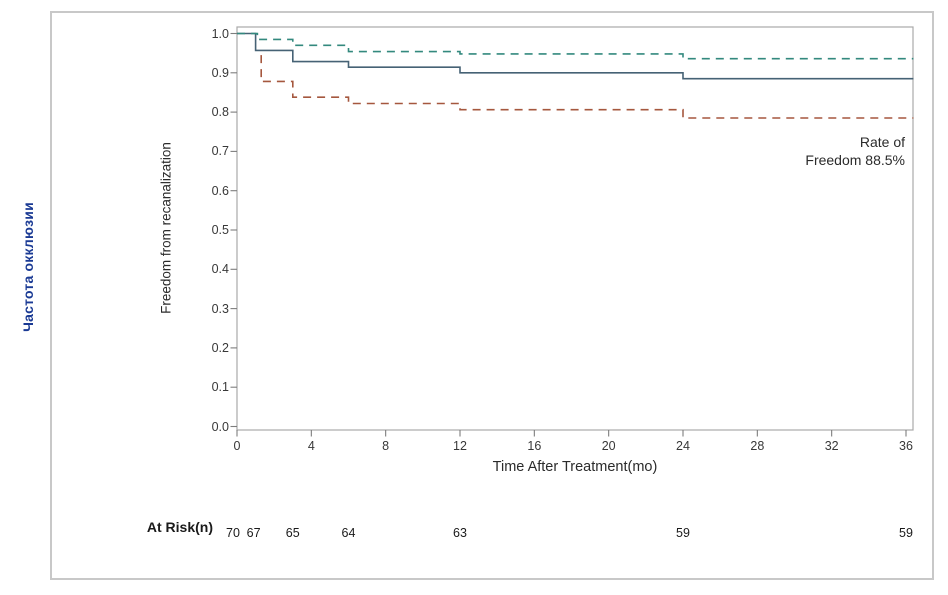 The width and height of the screenshot is (948, 595). Describe the element at coordinates (575, 46) in the screenshot. I see `upper-95-ci-curve` at that location.